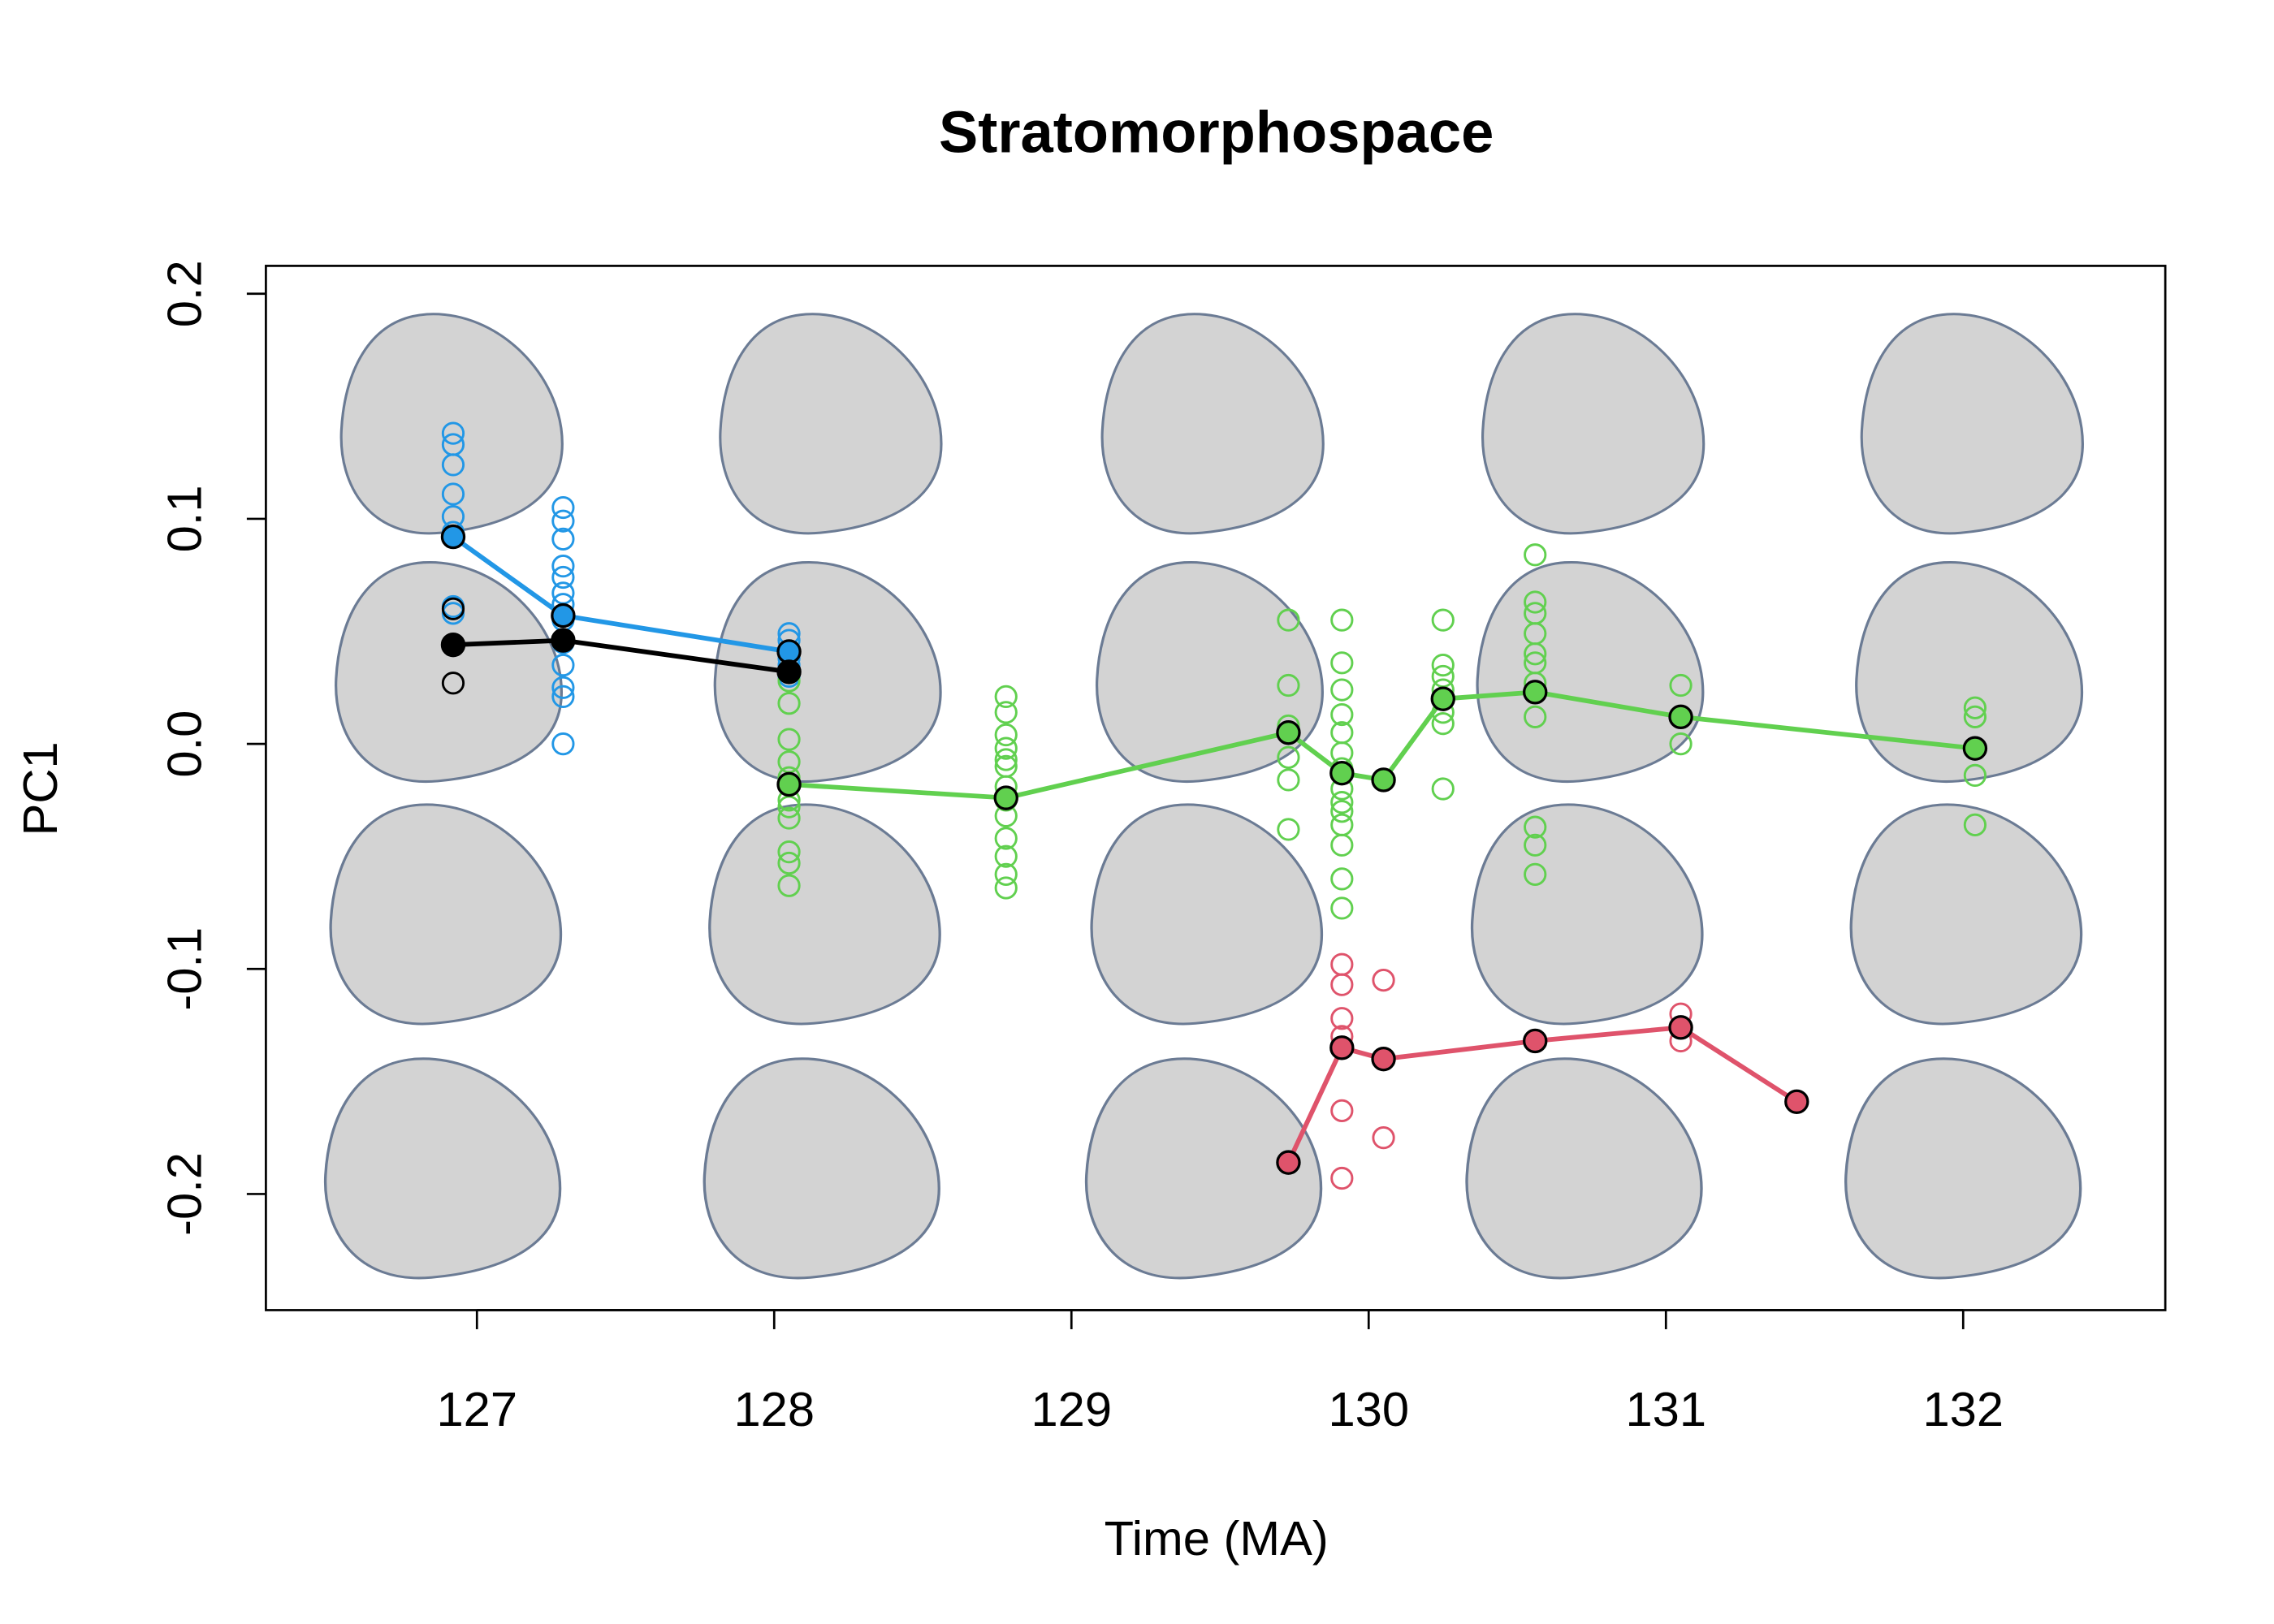 This screenshot has width=2274, height=1624. What do you see at coordinates (1368, 1409) in the screenshot?
I see `x-tick-label: 130` at bounding box center [1368, 1409].